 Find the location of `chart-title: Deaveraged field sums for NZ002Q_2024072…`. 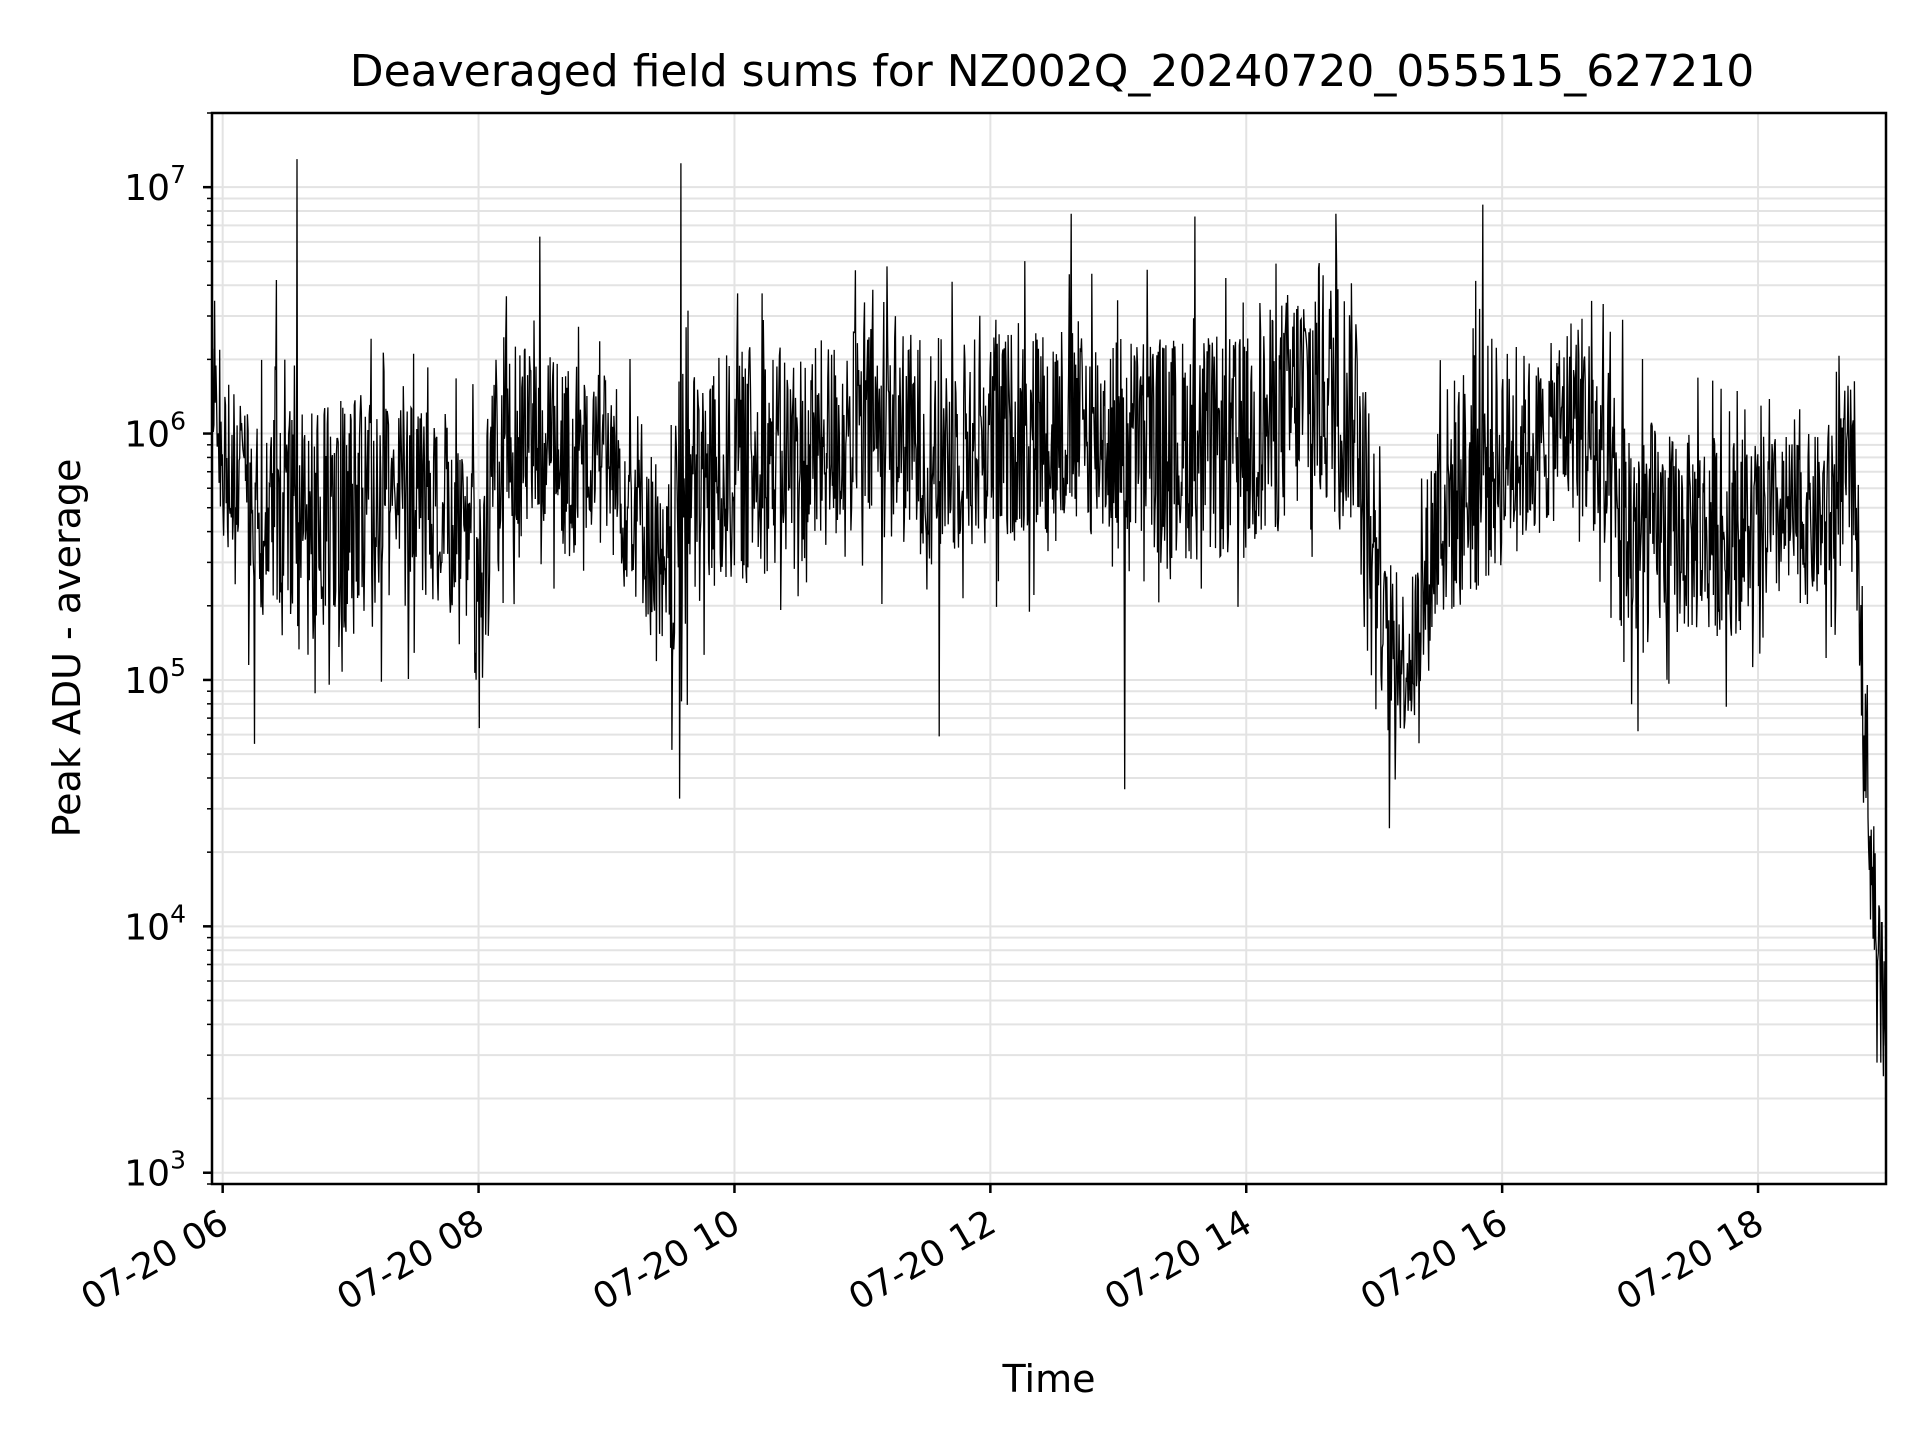

chart-title: Deaveraged field sums for NZ002Q_2024072… is located at coordinates (1052, 71).